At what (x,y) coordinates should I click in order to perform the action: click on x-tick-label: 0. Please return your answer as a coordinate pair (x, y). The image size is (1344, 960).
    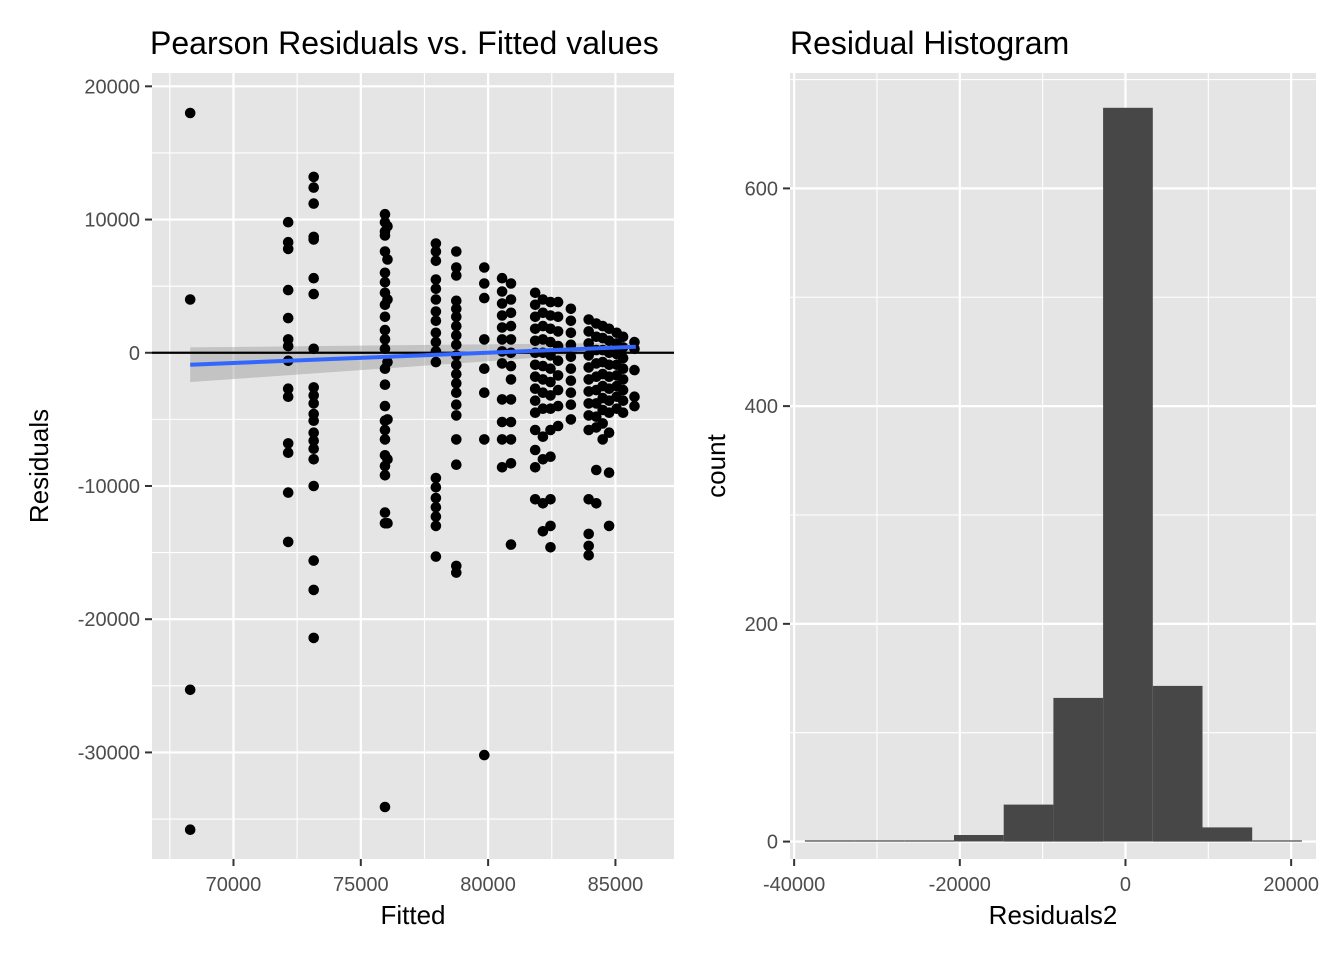
    Looking at the image, I should click on (1125, 885).